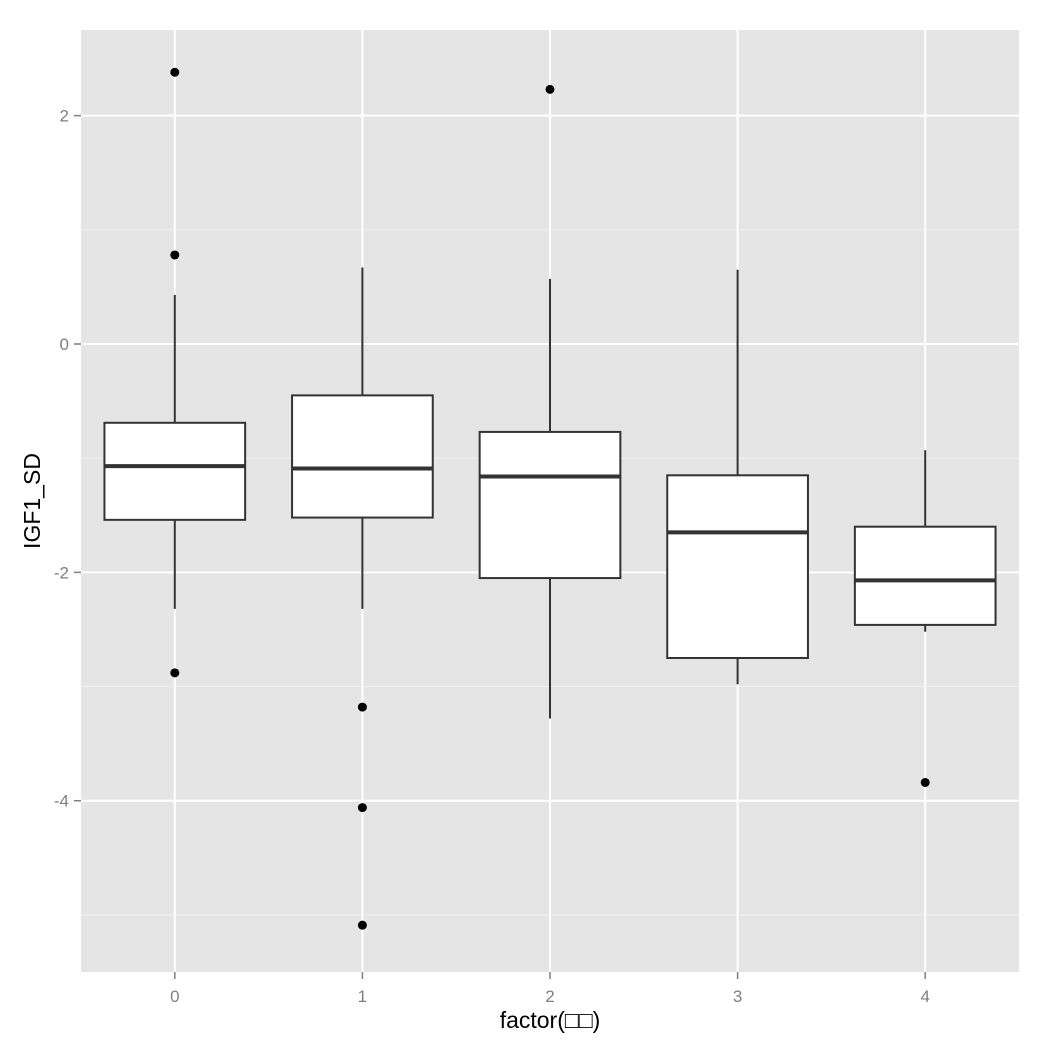  I want to click on y-axis-title: IGF1_SD, so click(32, 501).